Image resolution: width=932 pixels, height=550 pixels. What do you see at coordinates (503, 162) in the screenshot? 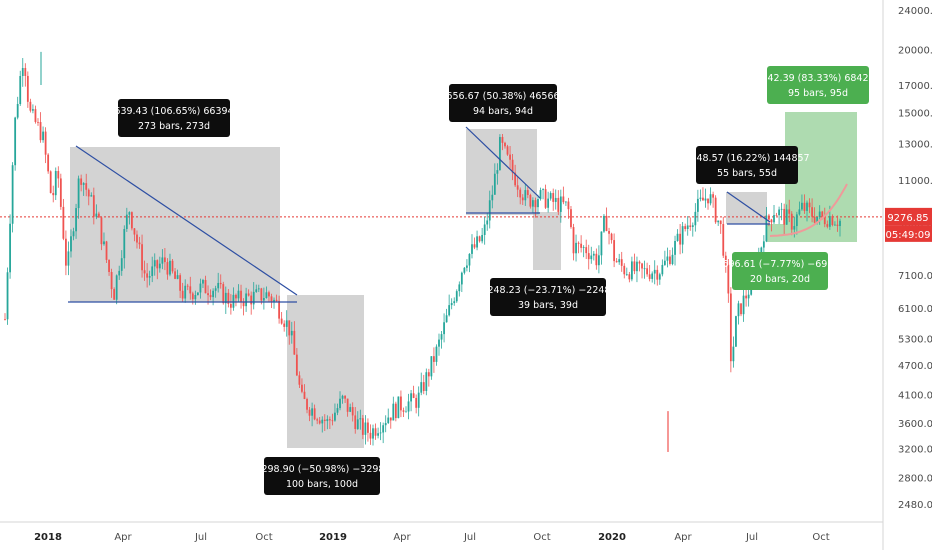
I see `trendline` at bounding box center [503, 162].